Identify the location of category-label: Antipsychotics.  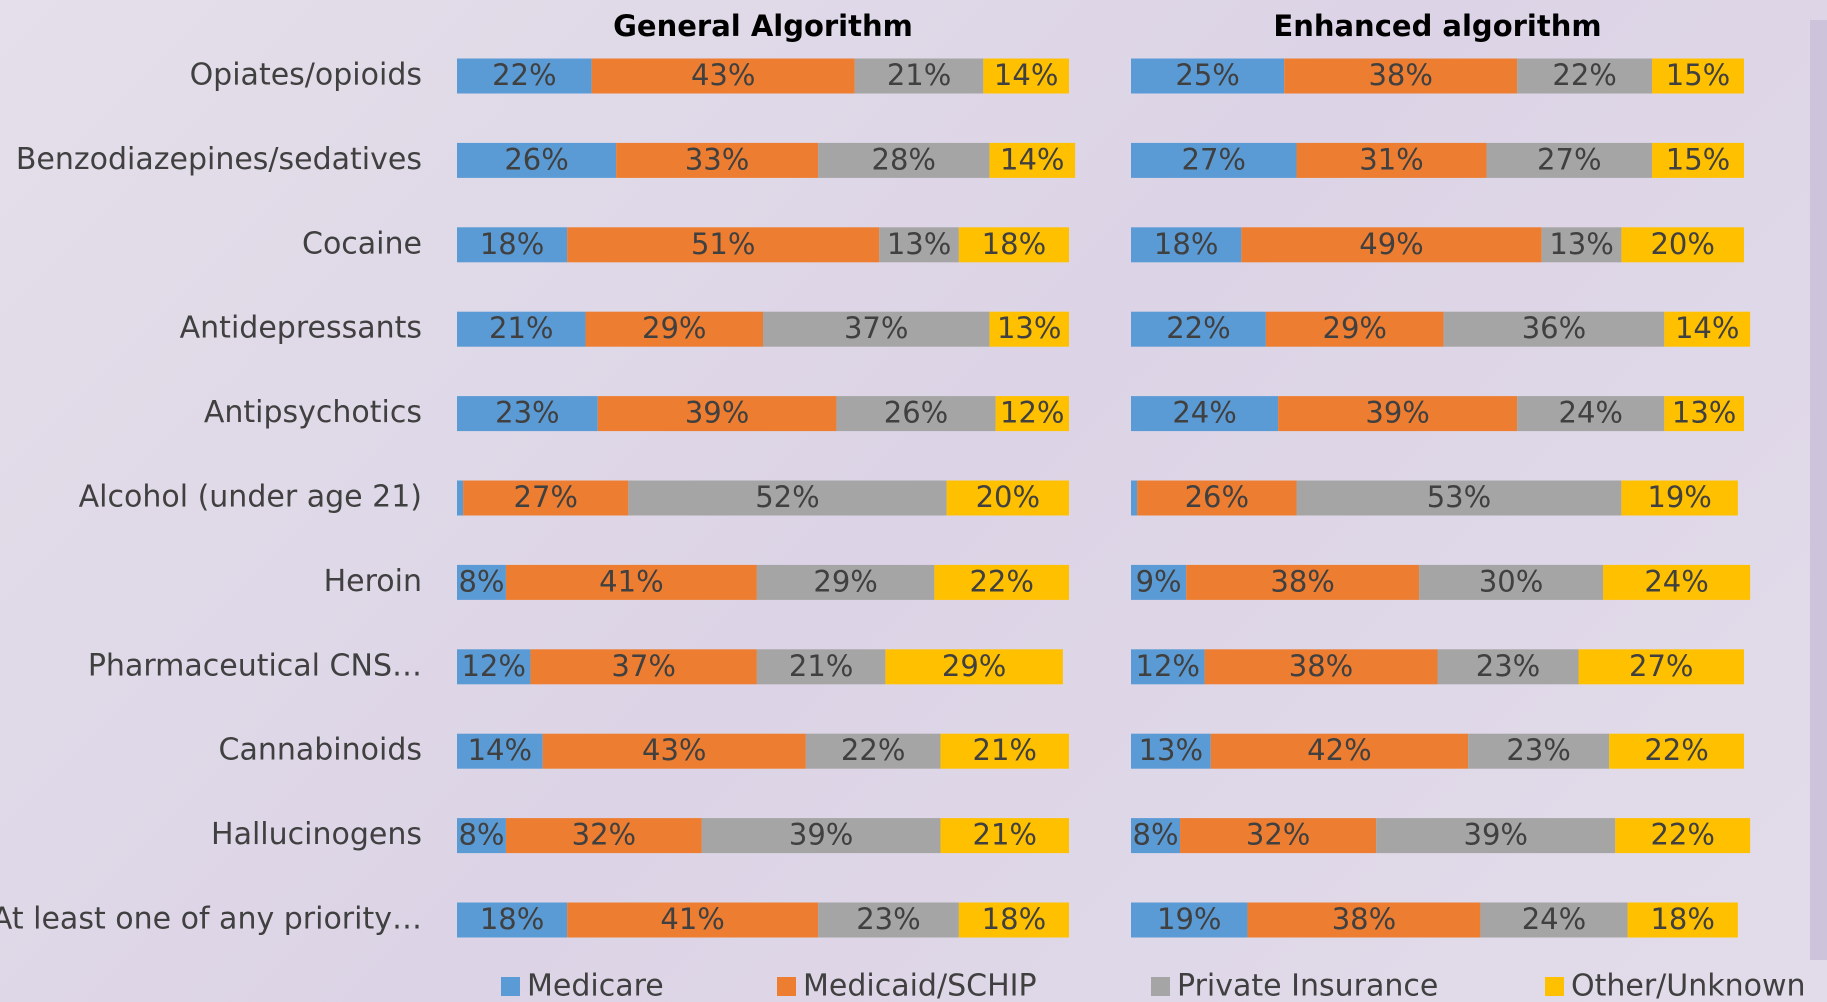
(313, 412).